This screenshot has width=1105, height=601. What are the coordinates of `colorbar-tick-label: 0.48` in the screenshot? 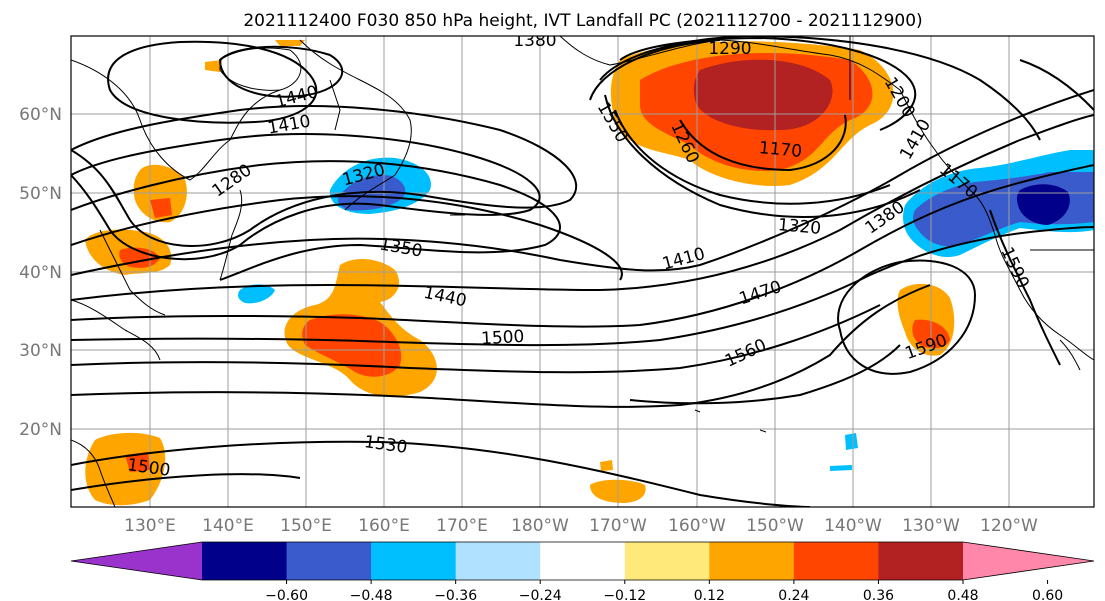 It's located at (962, 594).